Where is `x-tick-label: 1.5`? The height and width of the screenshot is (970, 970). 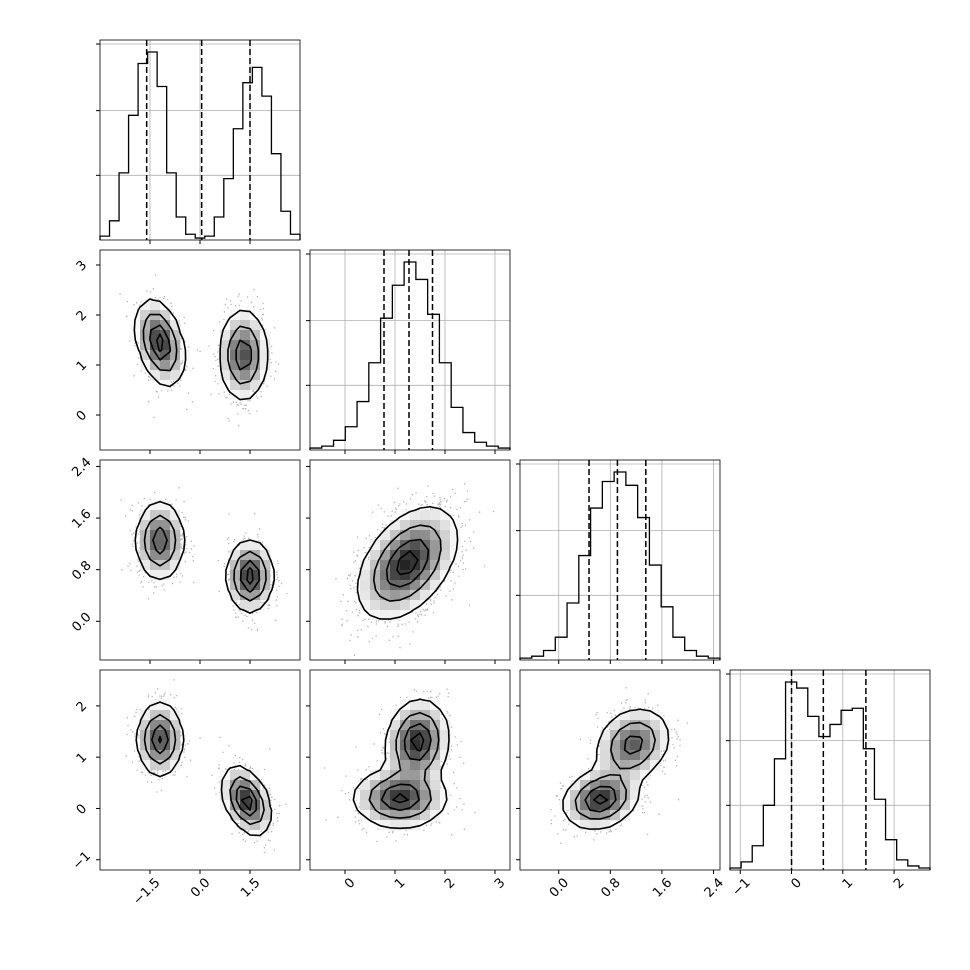 x-tick-label: 1.5 is located at coordinates (250, 887).